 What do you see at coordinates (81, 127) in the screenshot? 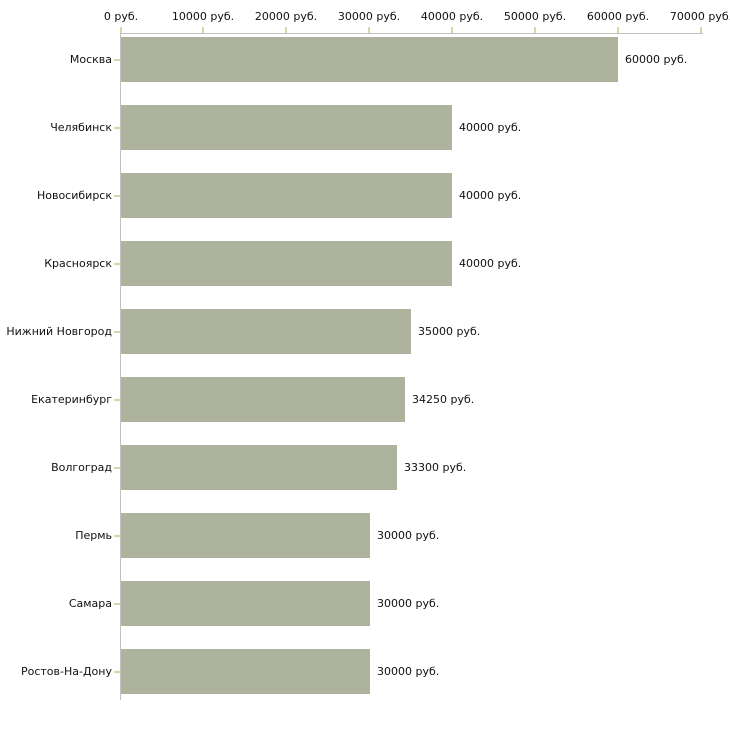
I see `category-label: Челябинск` at bounding box center [81, 127].